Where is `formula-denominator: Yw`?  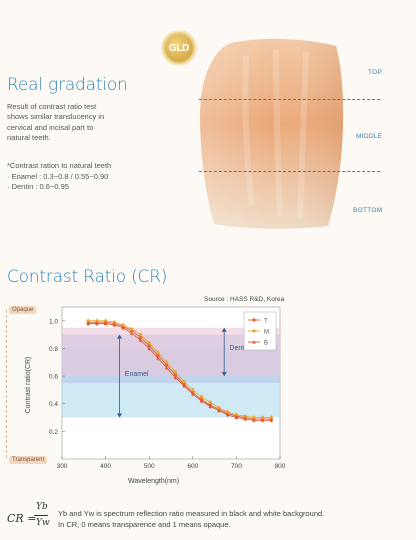
formula-denominator: Yw is located at coordinates (43, 523).